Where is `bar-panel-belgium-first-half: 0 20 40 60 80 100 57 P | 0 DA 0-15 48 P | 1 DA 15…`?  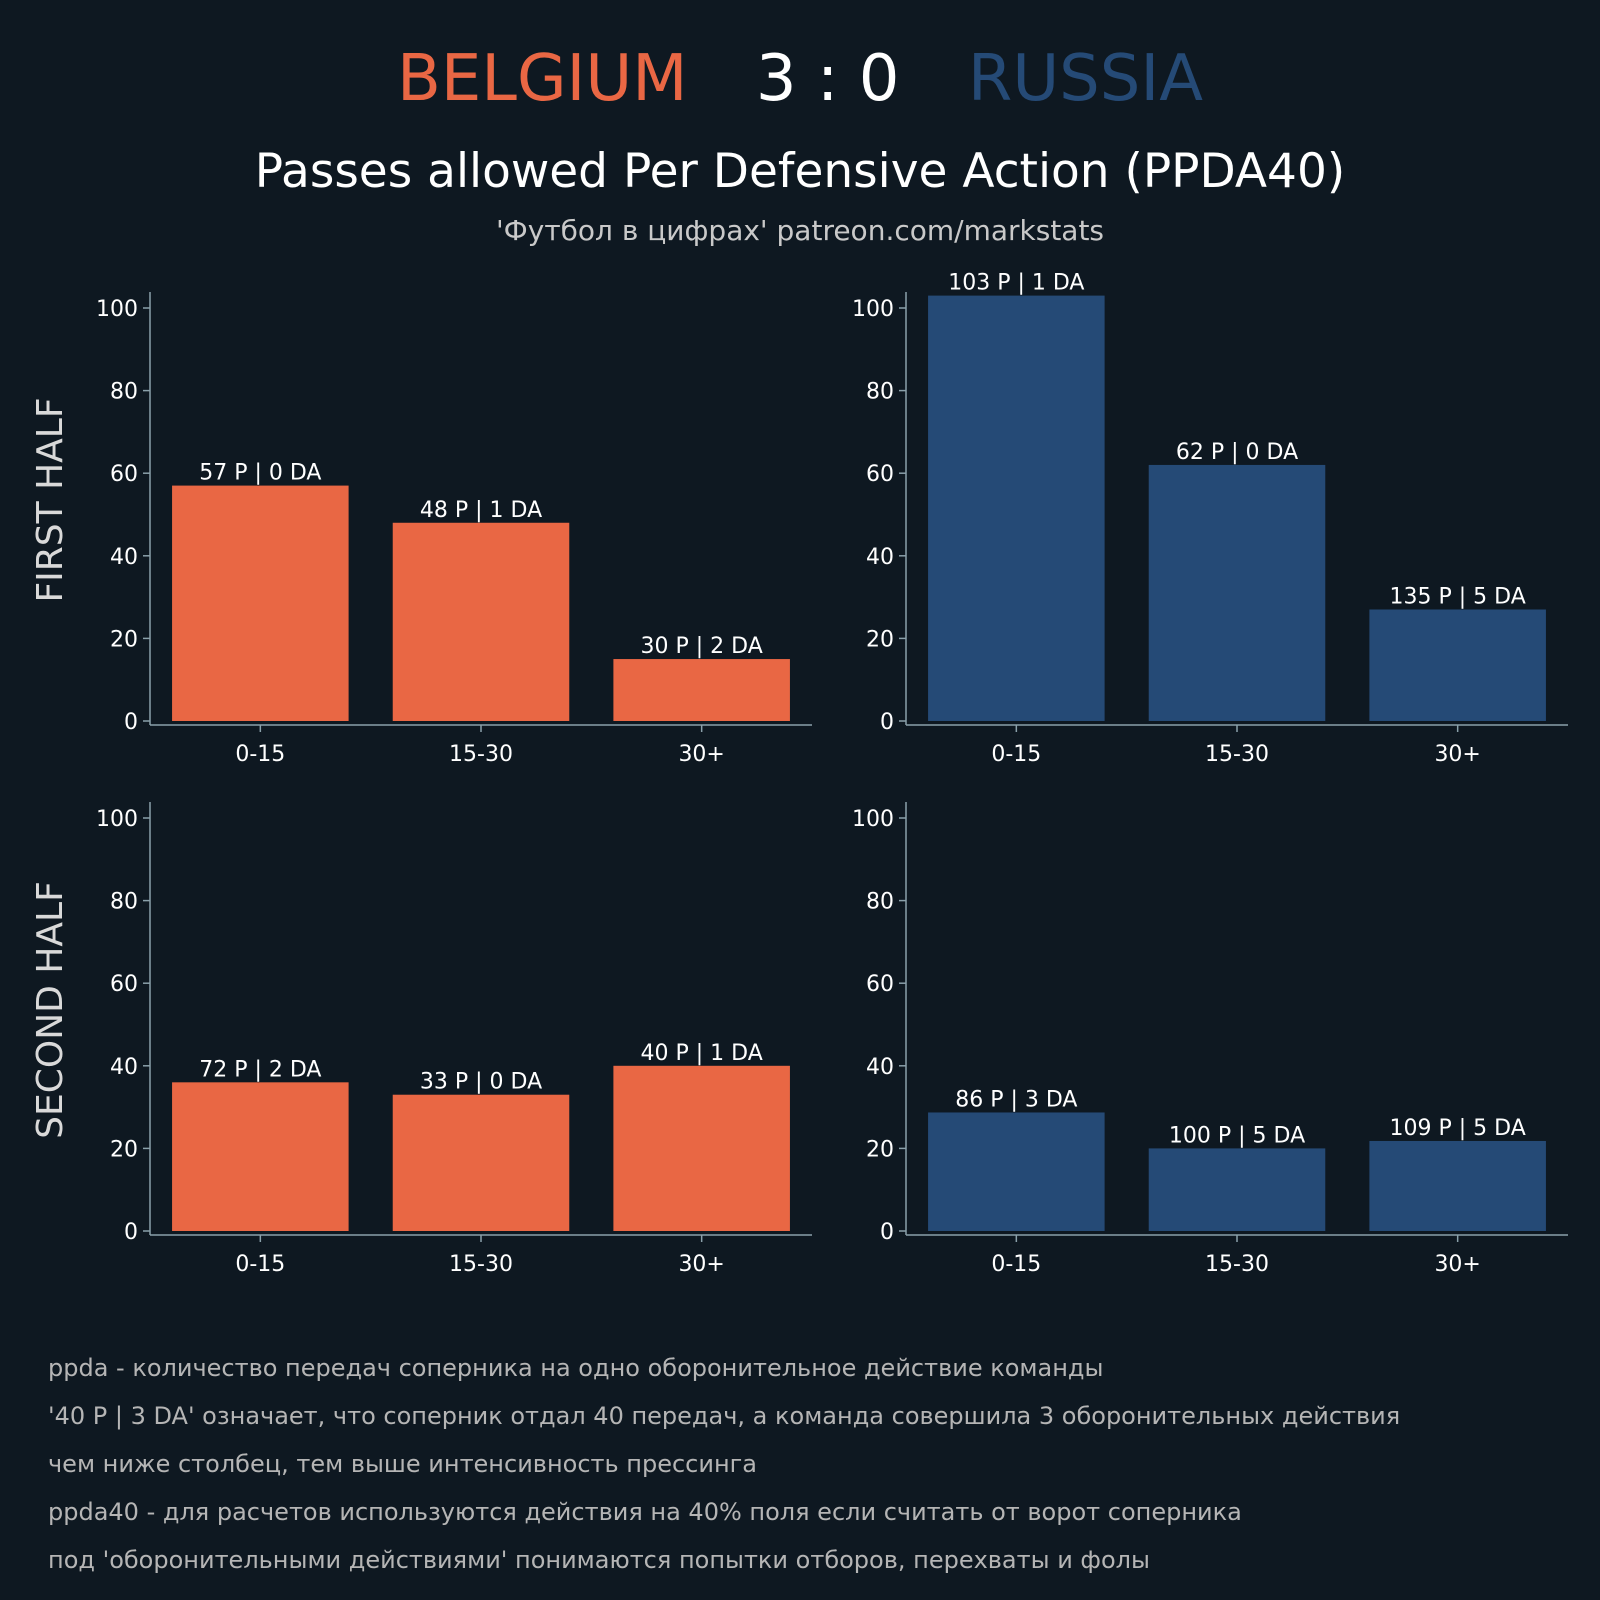
bar-panel-belgium-first-half: 0 20 40 60 80 100 57 P | 0 DA 0-15 48 P | 1 DA 15… is located at coordinates (454, 529).